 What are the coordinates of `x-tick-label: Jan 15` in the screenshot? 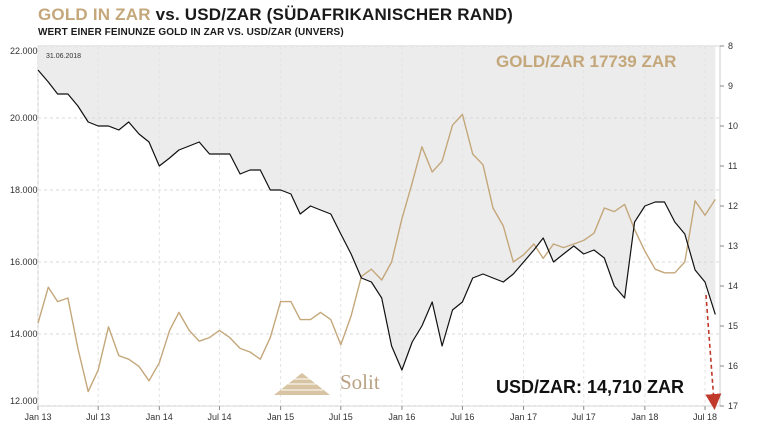 It's located at (280, 417).